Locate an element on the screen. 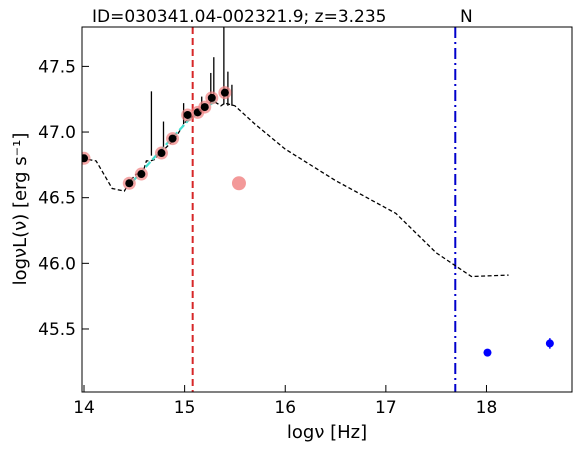 The width and height of the screenshot is (582, 450). x-tick-label: 16 is located at coordinates (285, 408).